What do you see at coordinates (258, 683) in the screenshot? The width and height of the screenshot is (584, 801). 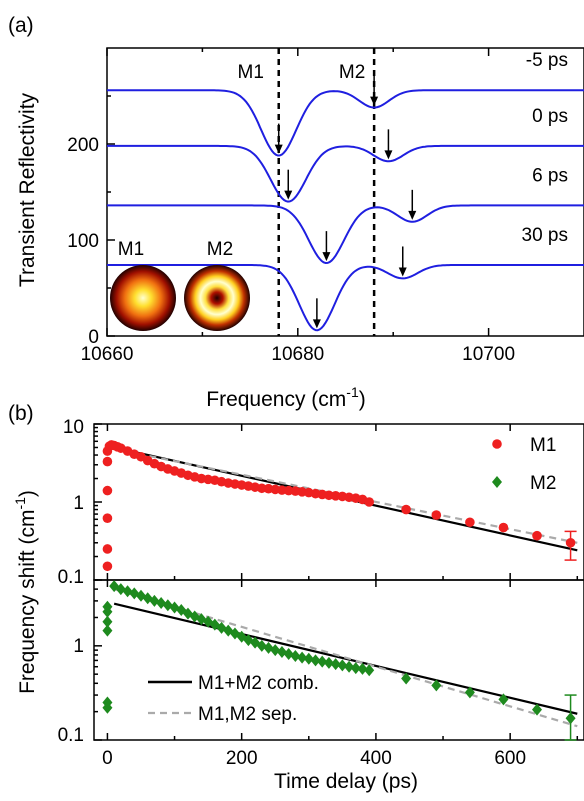 I see `legend-comb-label: M1+M2 comb.` at bounding box center [258, 683].